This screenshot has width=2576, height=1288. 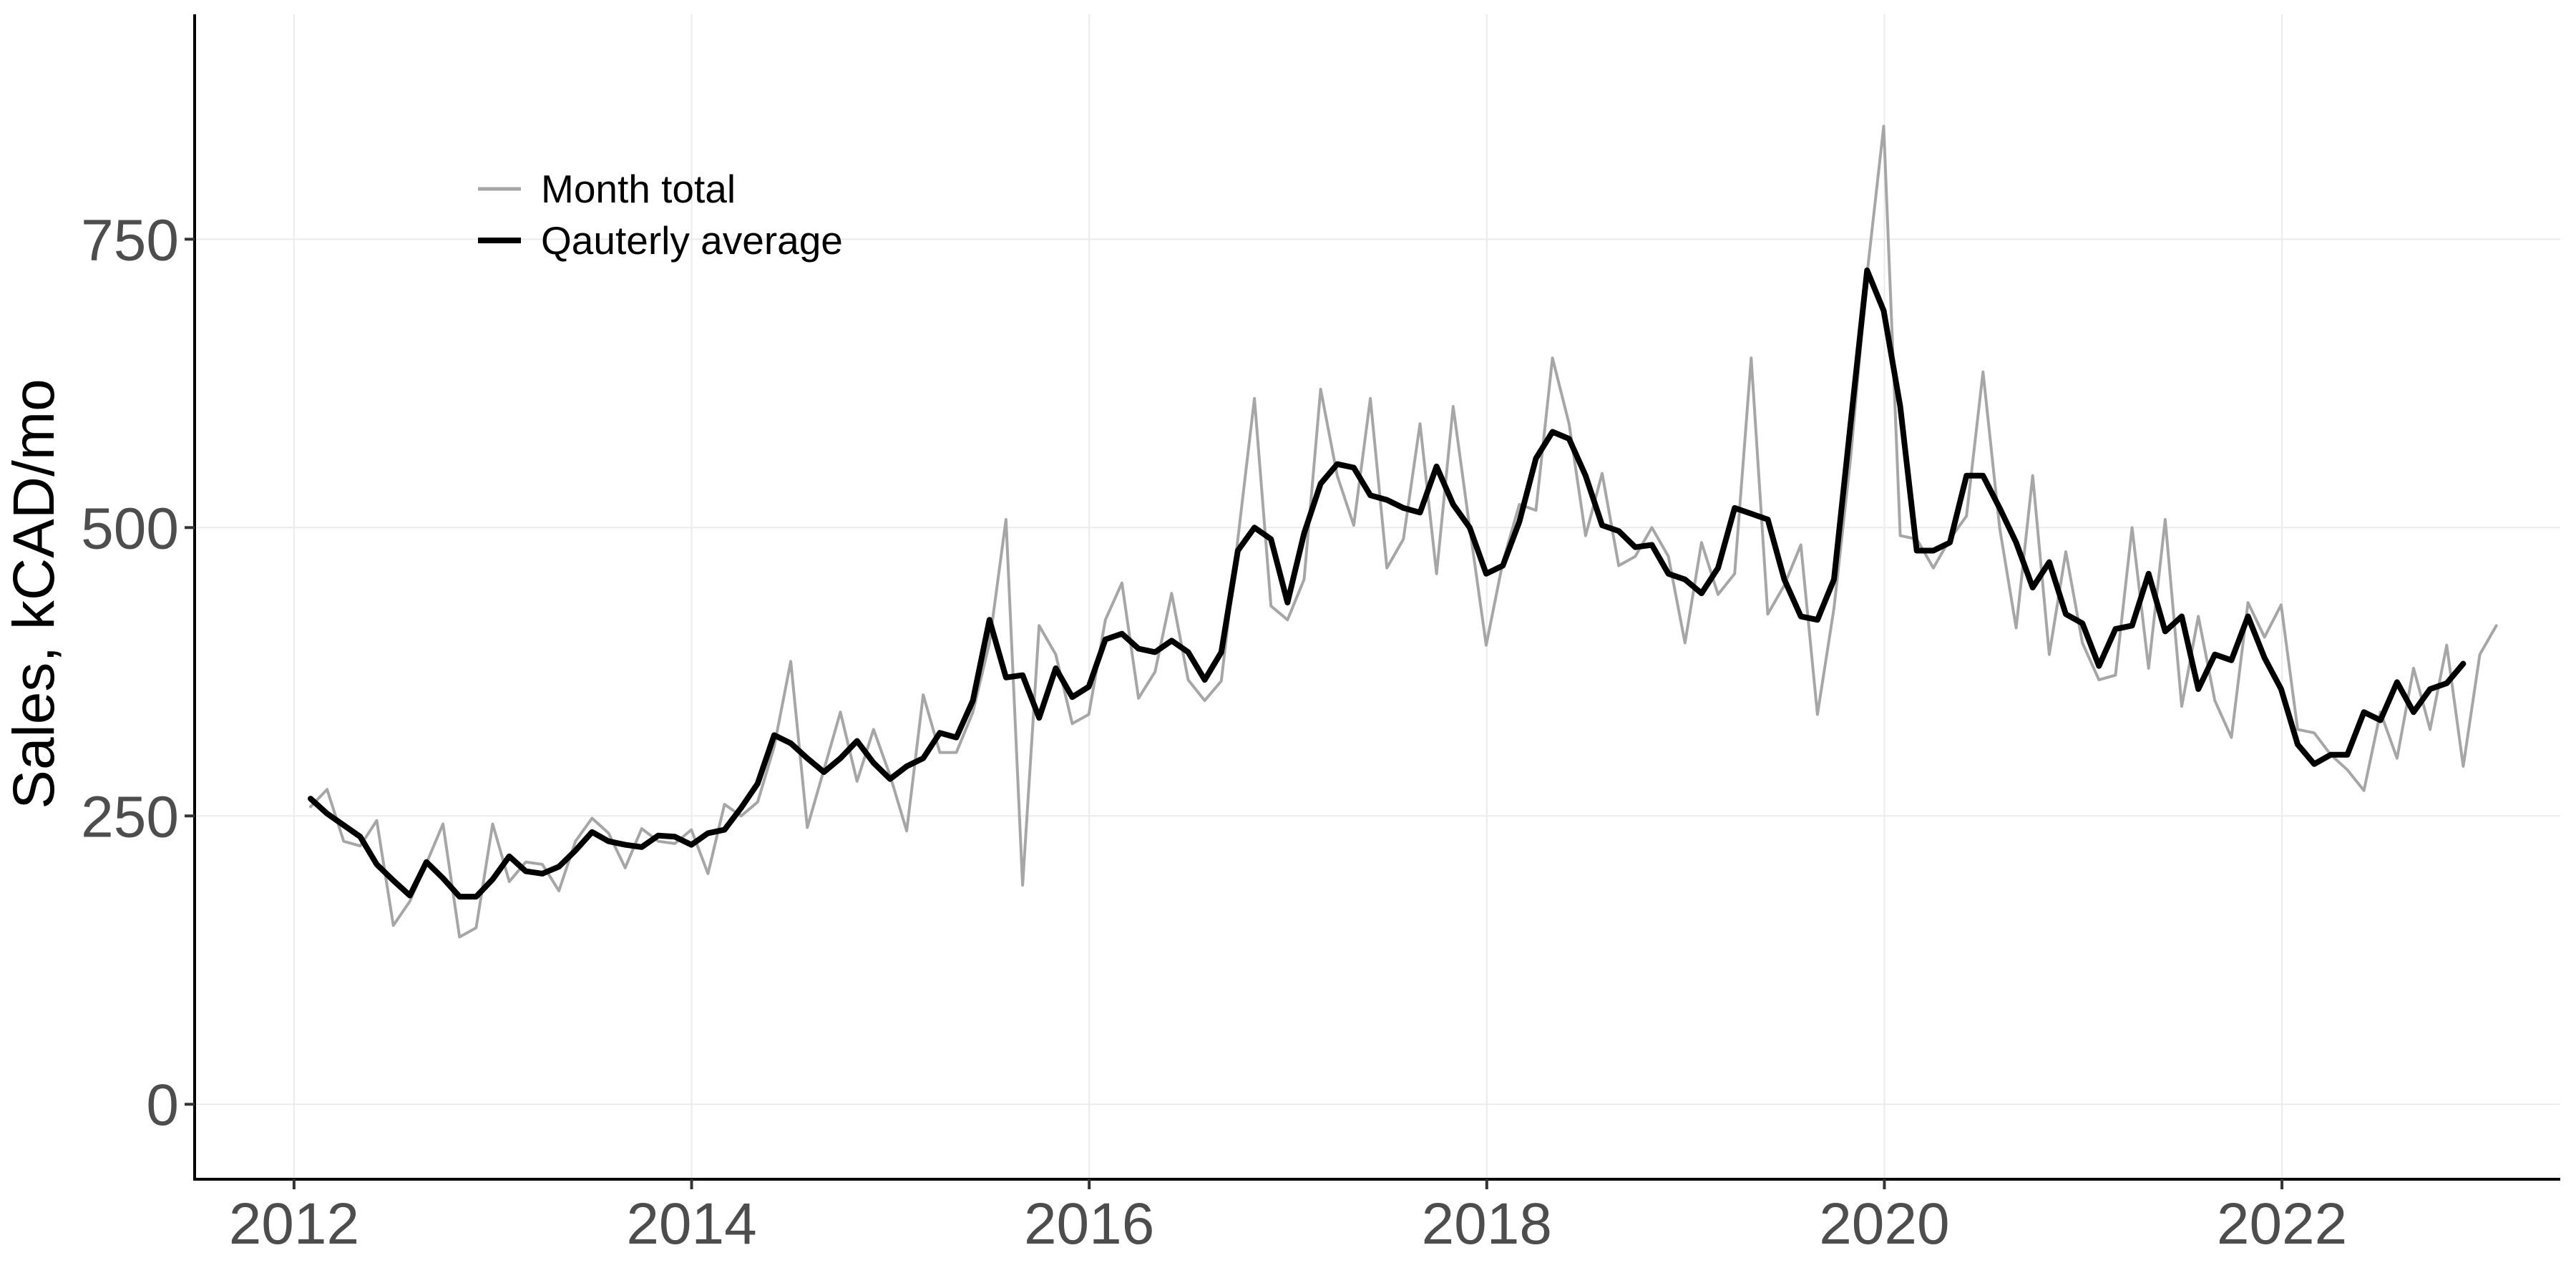 What do you see at coordinates (692, 240) in the screenshot?
I see `legend-label-quarterly-average: Qauterly average` at bounding box center [692, 240].